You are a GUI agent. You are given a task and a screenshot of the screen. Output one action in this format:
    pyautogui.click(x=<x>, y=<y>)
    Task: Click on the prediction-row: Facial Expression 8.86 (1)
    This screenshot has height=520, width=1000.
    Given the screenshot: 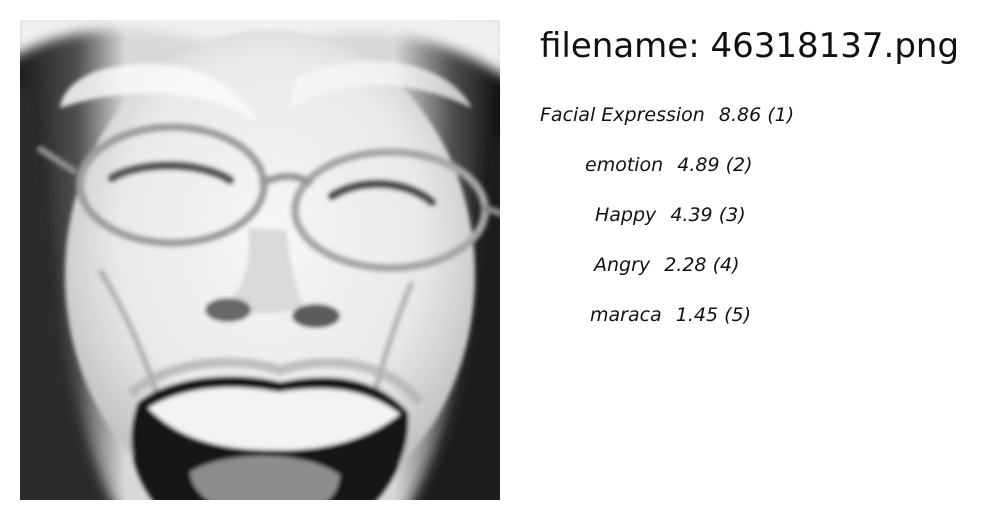 What is the action you would take?
    pyautogui.click(x=760, y=125)
    